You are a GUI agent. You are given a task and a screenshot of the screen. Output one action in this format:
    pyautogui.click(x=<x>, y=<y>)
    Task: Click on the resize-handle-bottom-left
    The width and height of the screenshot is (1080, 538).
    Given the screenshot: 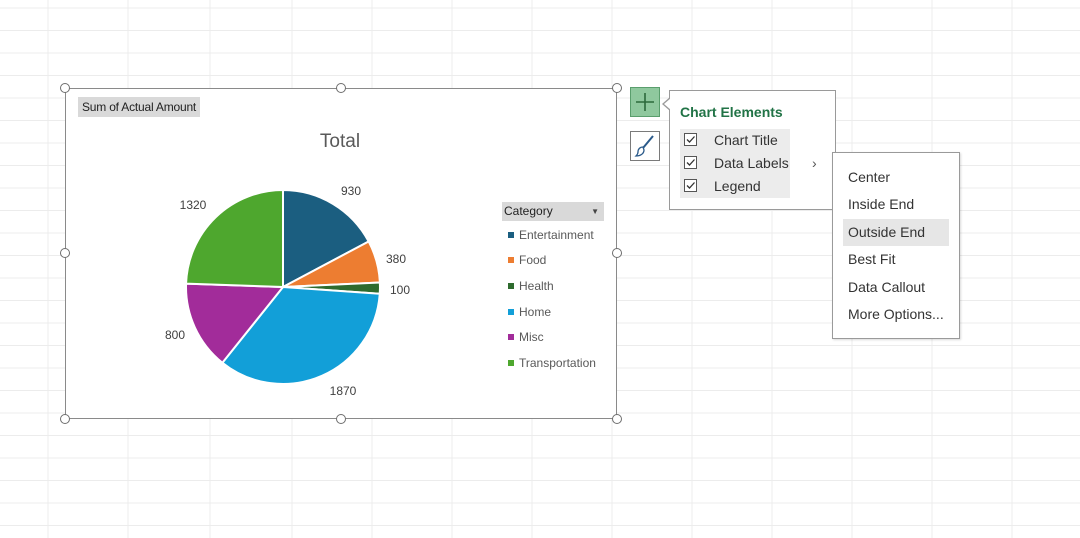 What is the action you would take?
    pyautogui.click(x=65, y=419)
    